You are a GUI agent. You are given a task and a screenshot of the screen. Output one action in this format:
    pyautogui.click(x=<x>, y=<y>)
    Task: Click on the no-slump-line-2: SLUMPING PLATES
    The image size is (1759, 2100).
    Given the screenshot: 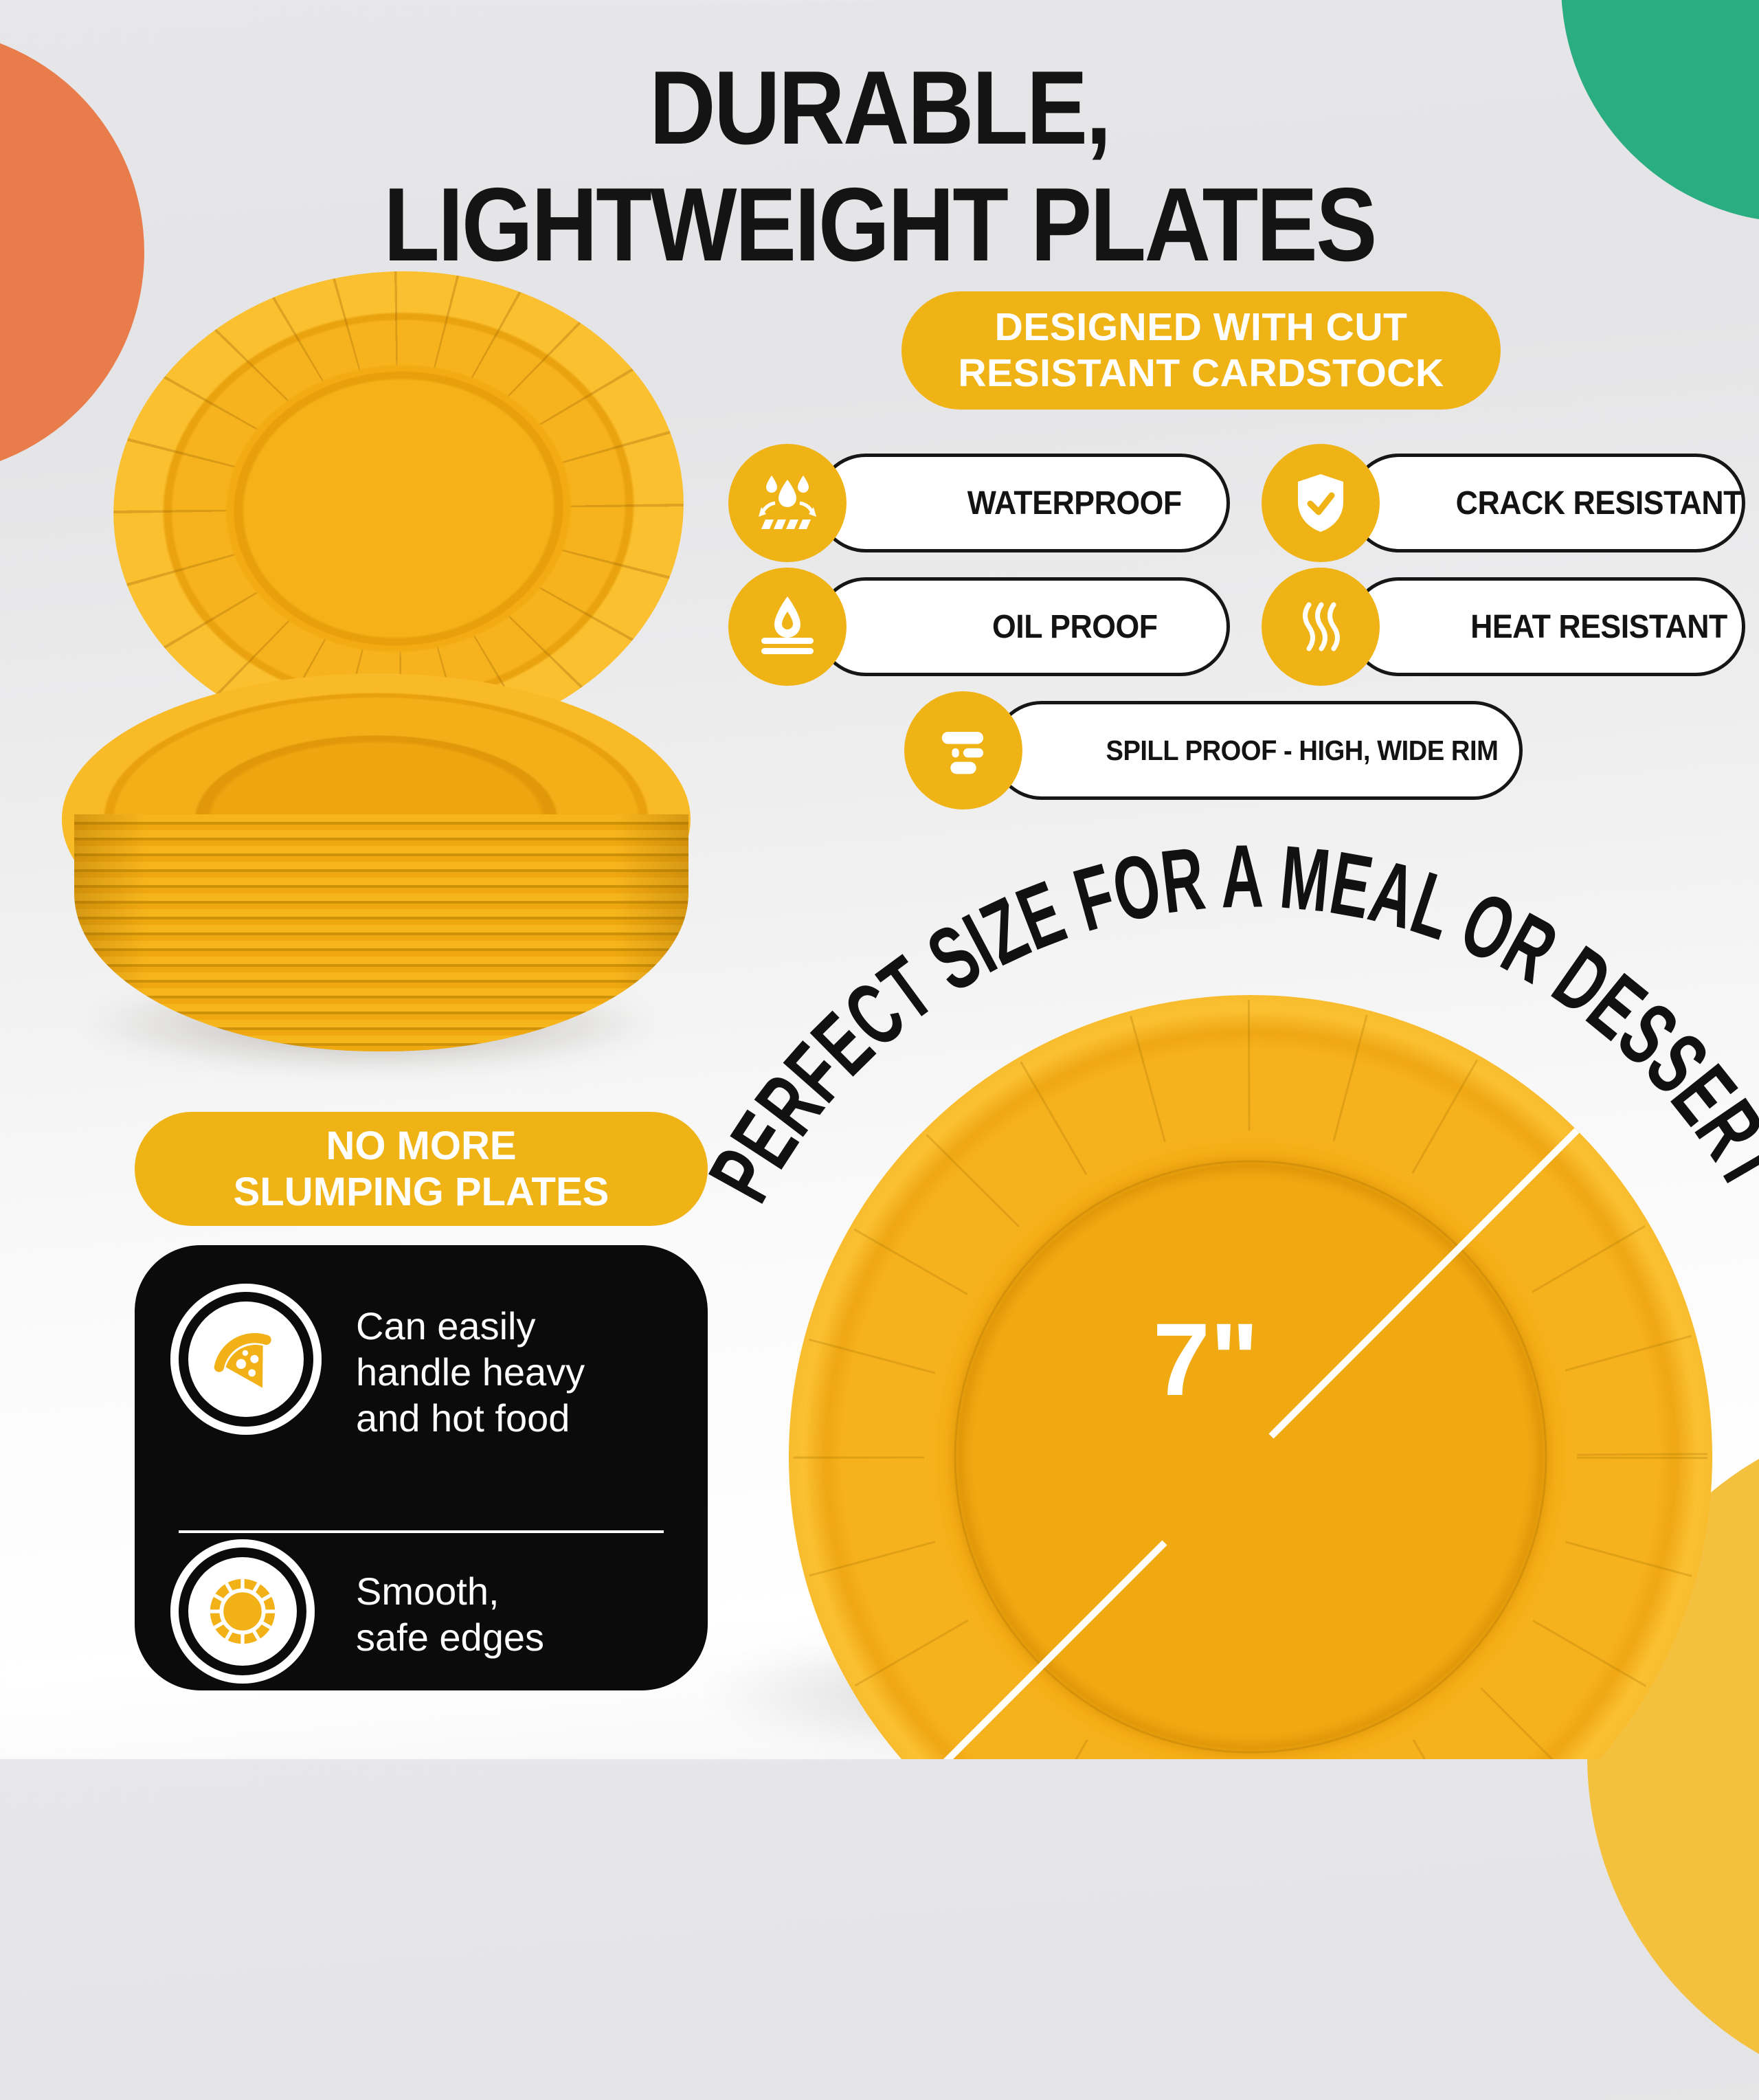 What is the action you would take?
    pyautogui.click(x=421, y=1192)
    